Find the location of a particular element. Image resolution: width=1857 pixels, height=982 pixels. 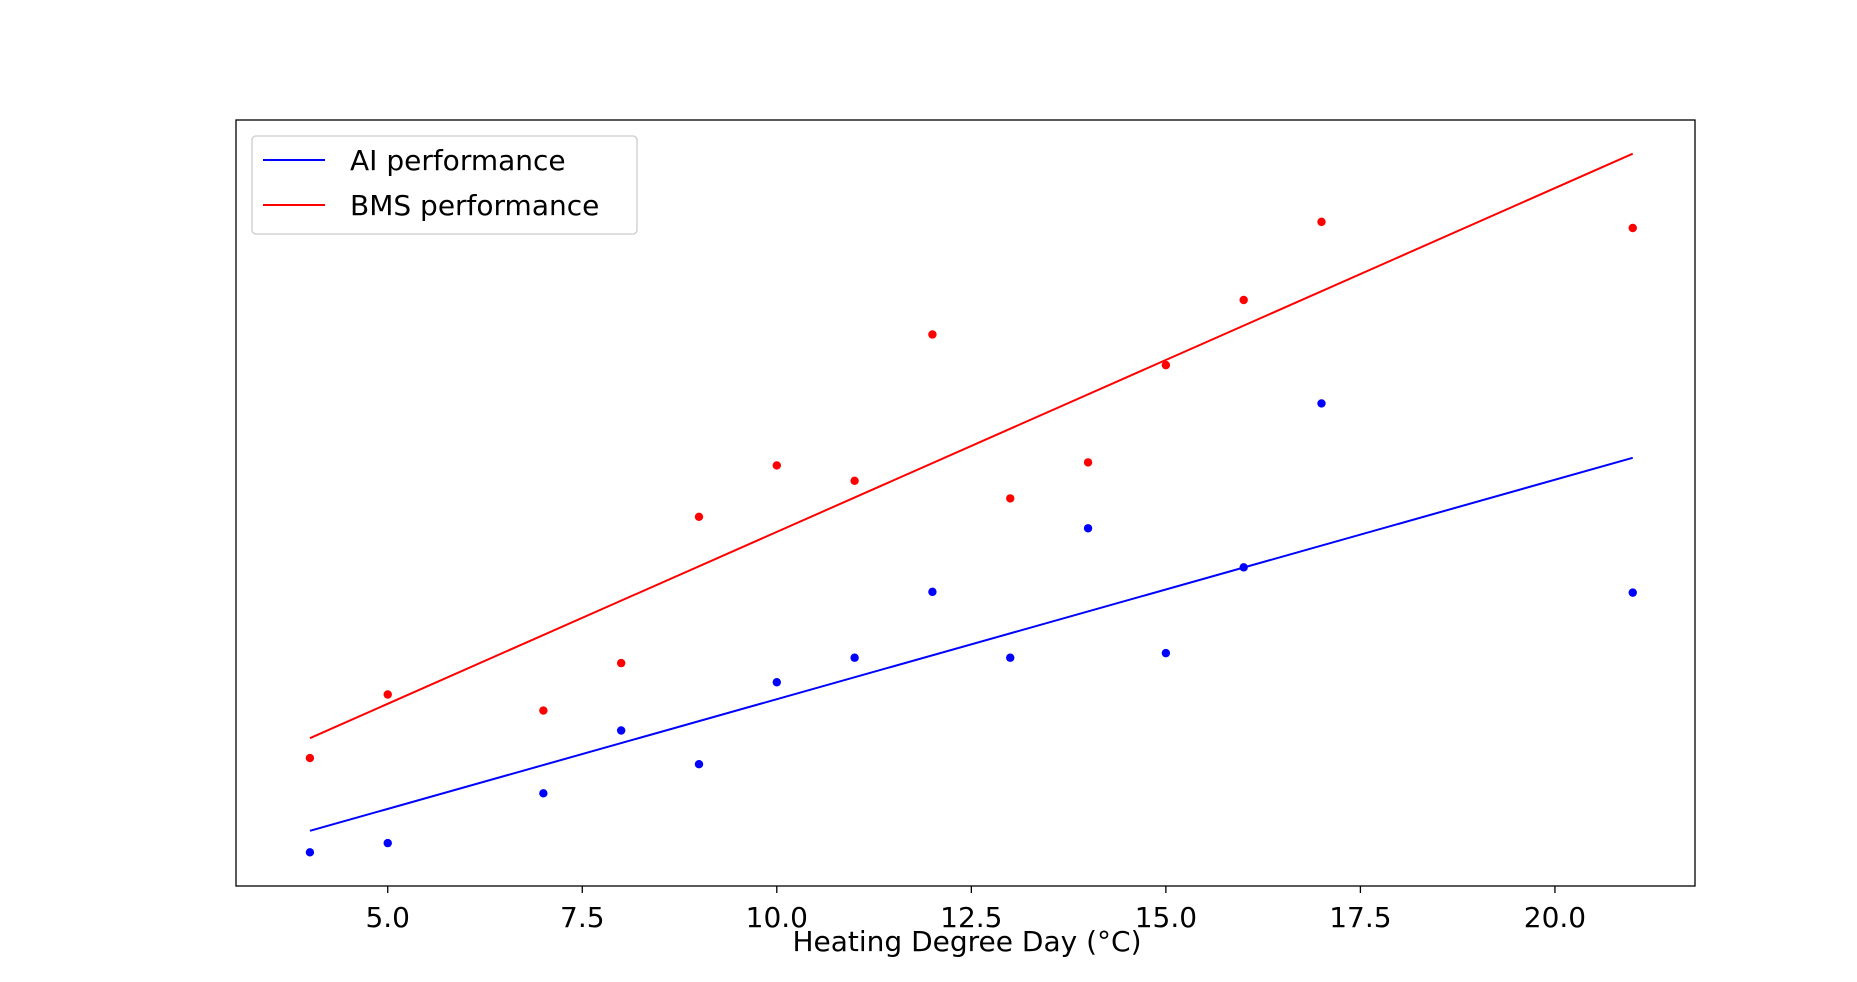

x-tick-label: 17.5 is located at coordinates (1360, 917).